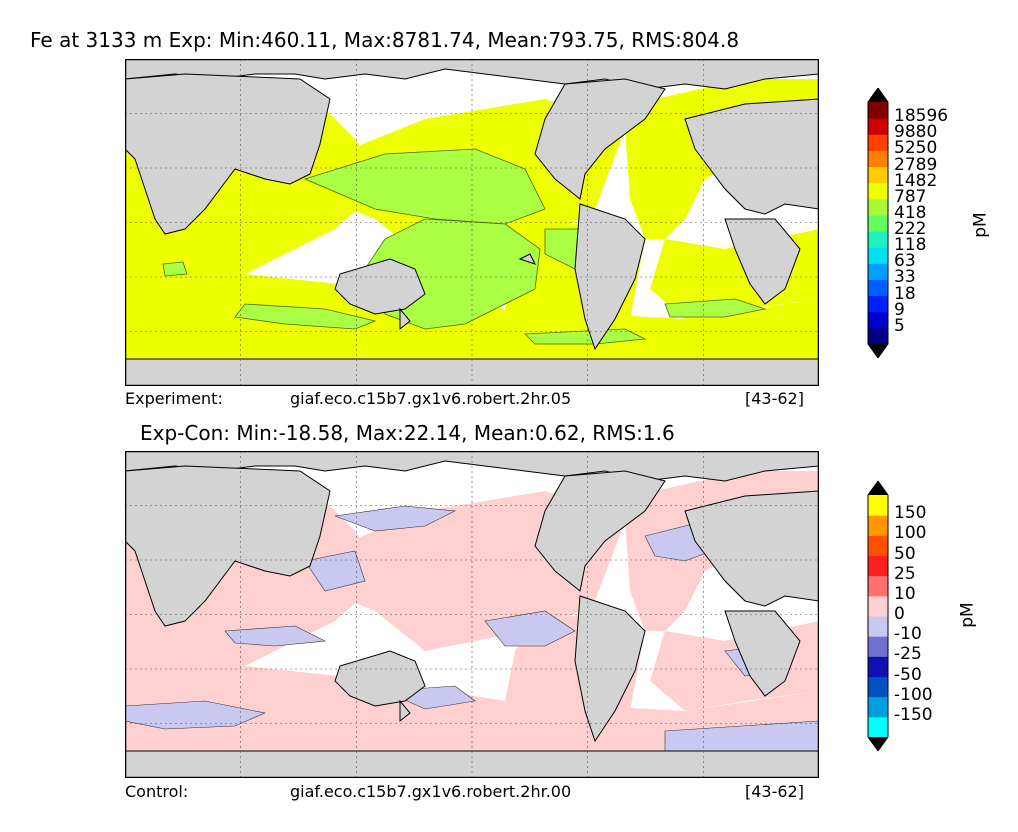 This screenshot has height=832, width=1018. I want to click on top-colorbar-tick-label: 18, so click(905, 293).